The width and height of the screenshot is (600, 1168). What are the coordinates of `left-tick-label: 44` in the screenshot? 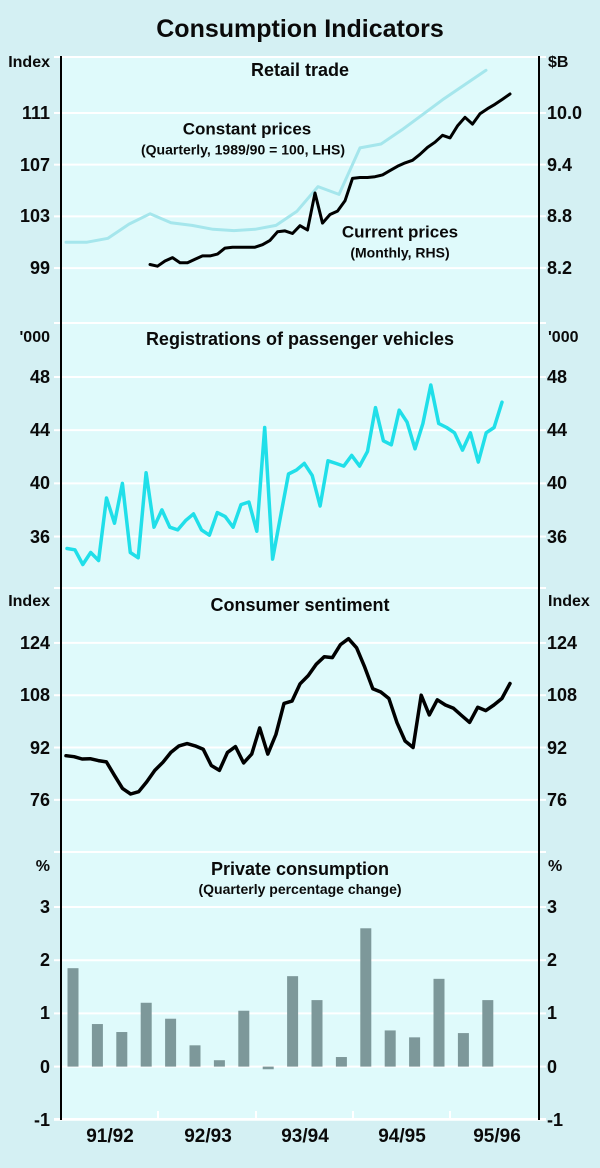 It's located at (39, 430).